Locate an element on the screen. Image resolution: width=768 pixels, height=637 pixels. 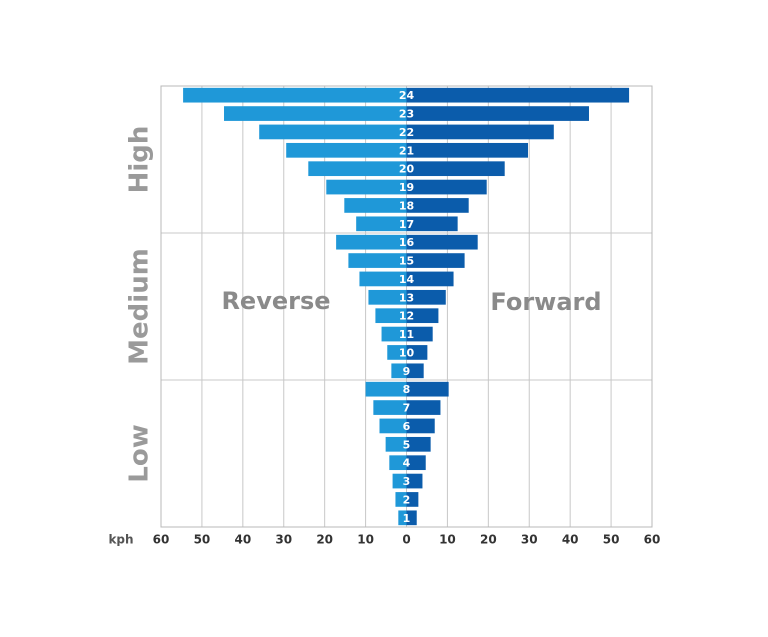
series-label: Reverse is located at coordinates (275, 301).